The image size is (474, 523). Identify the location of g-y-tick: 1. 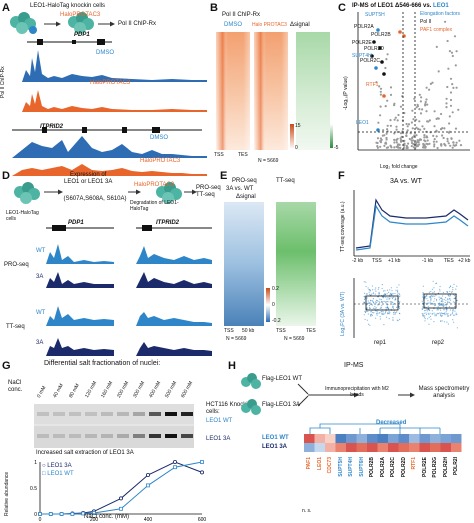
(35, 463).